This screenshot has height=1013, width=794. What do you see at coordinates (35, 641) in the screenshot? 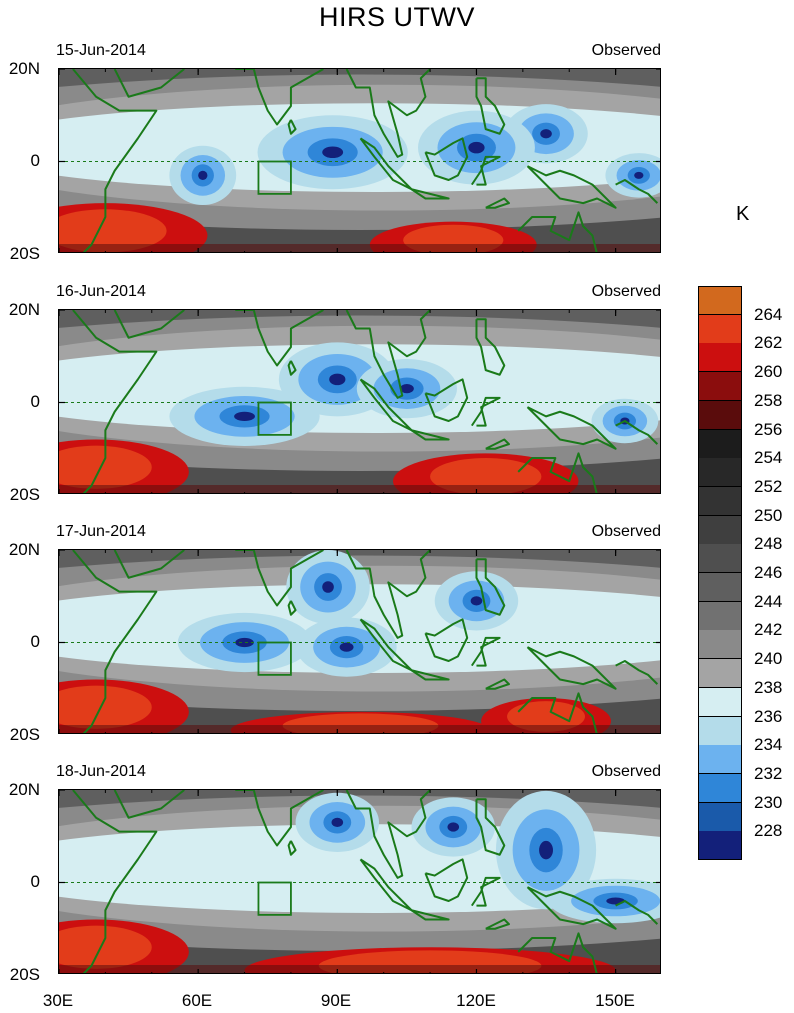
I see `lat-label-eq: 0` at bounding box center [35, 641].